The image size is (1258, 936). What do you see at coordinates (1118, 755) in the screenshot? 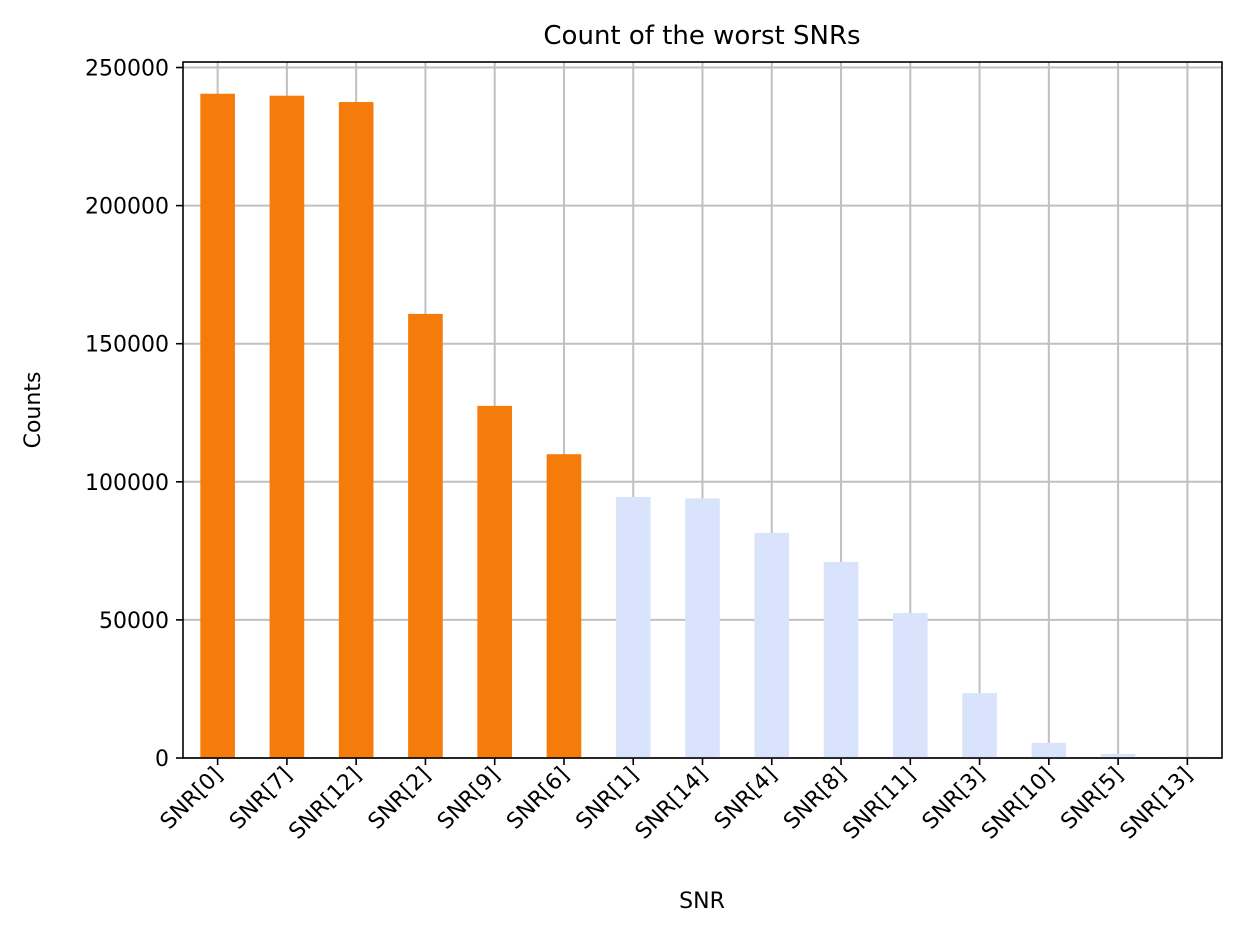
I see `bar-snr5` at bounding box center [1118, 755].